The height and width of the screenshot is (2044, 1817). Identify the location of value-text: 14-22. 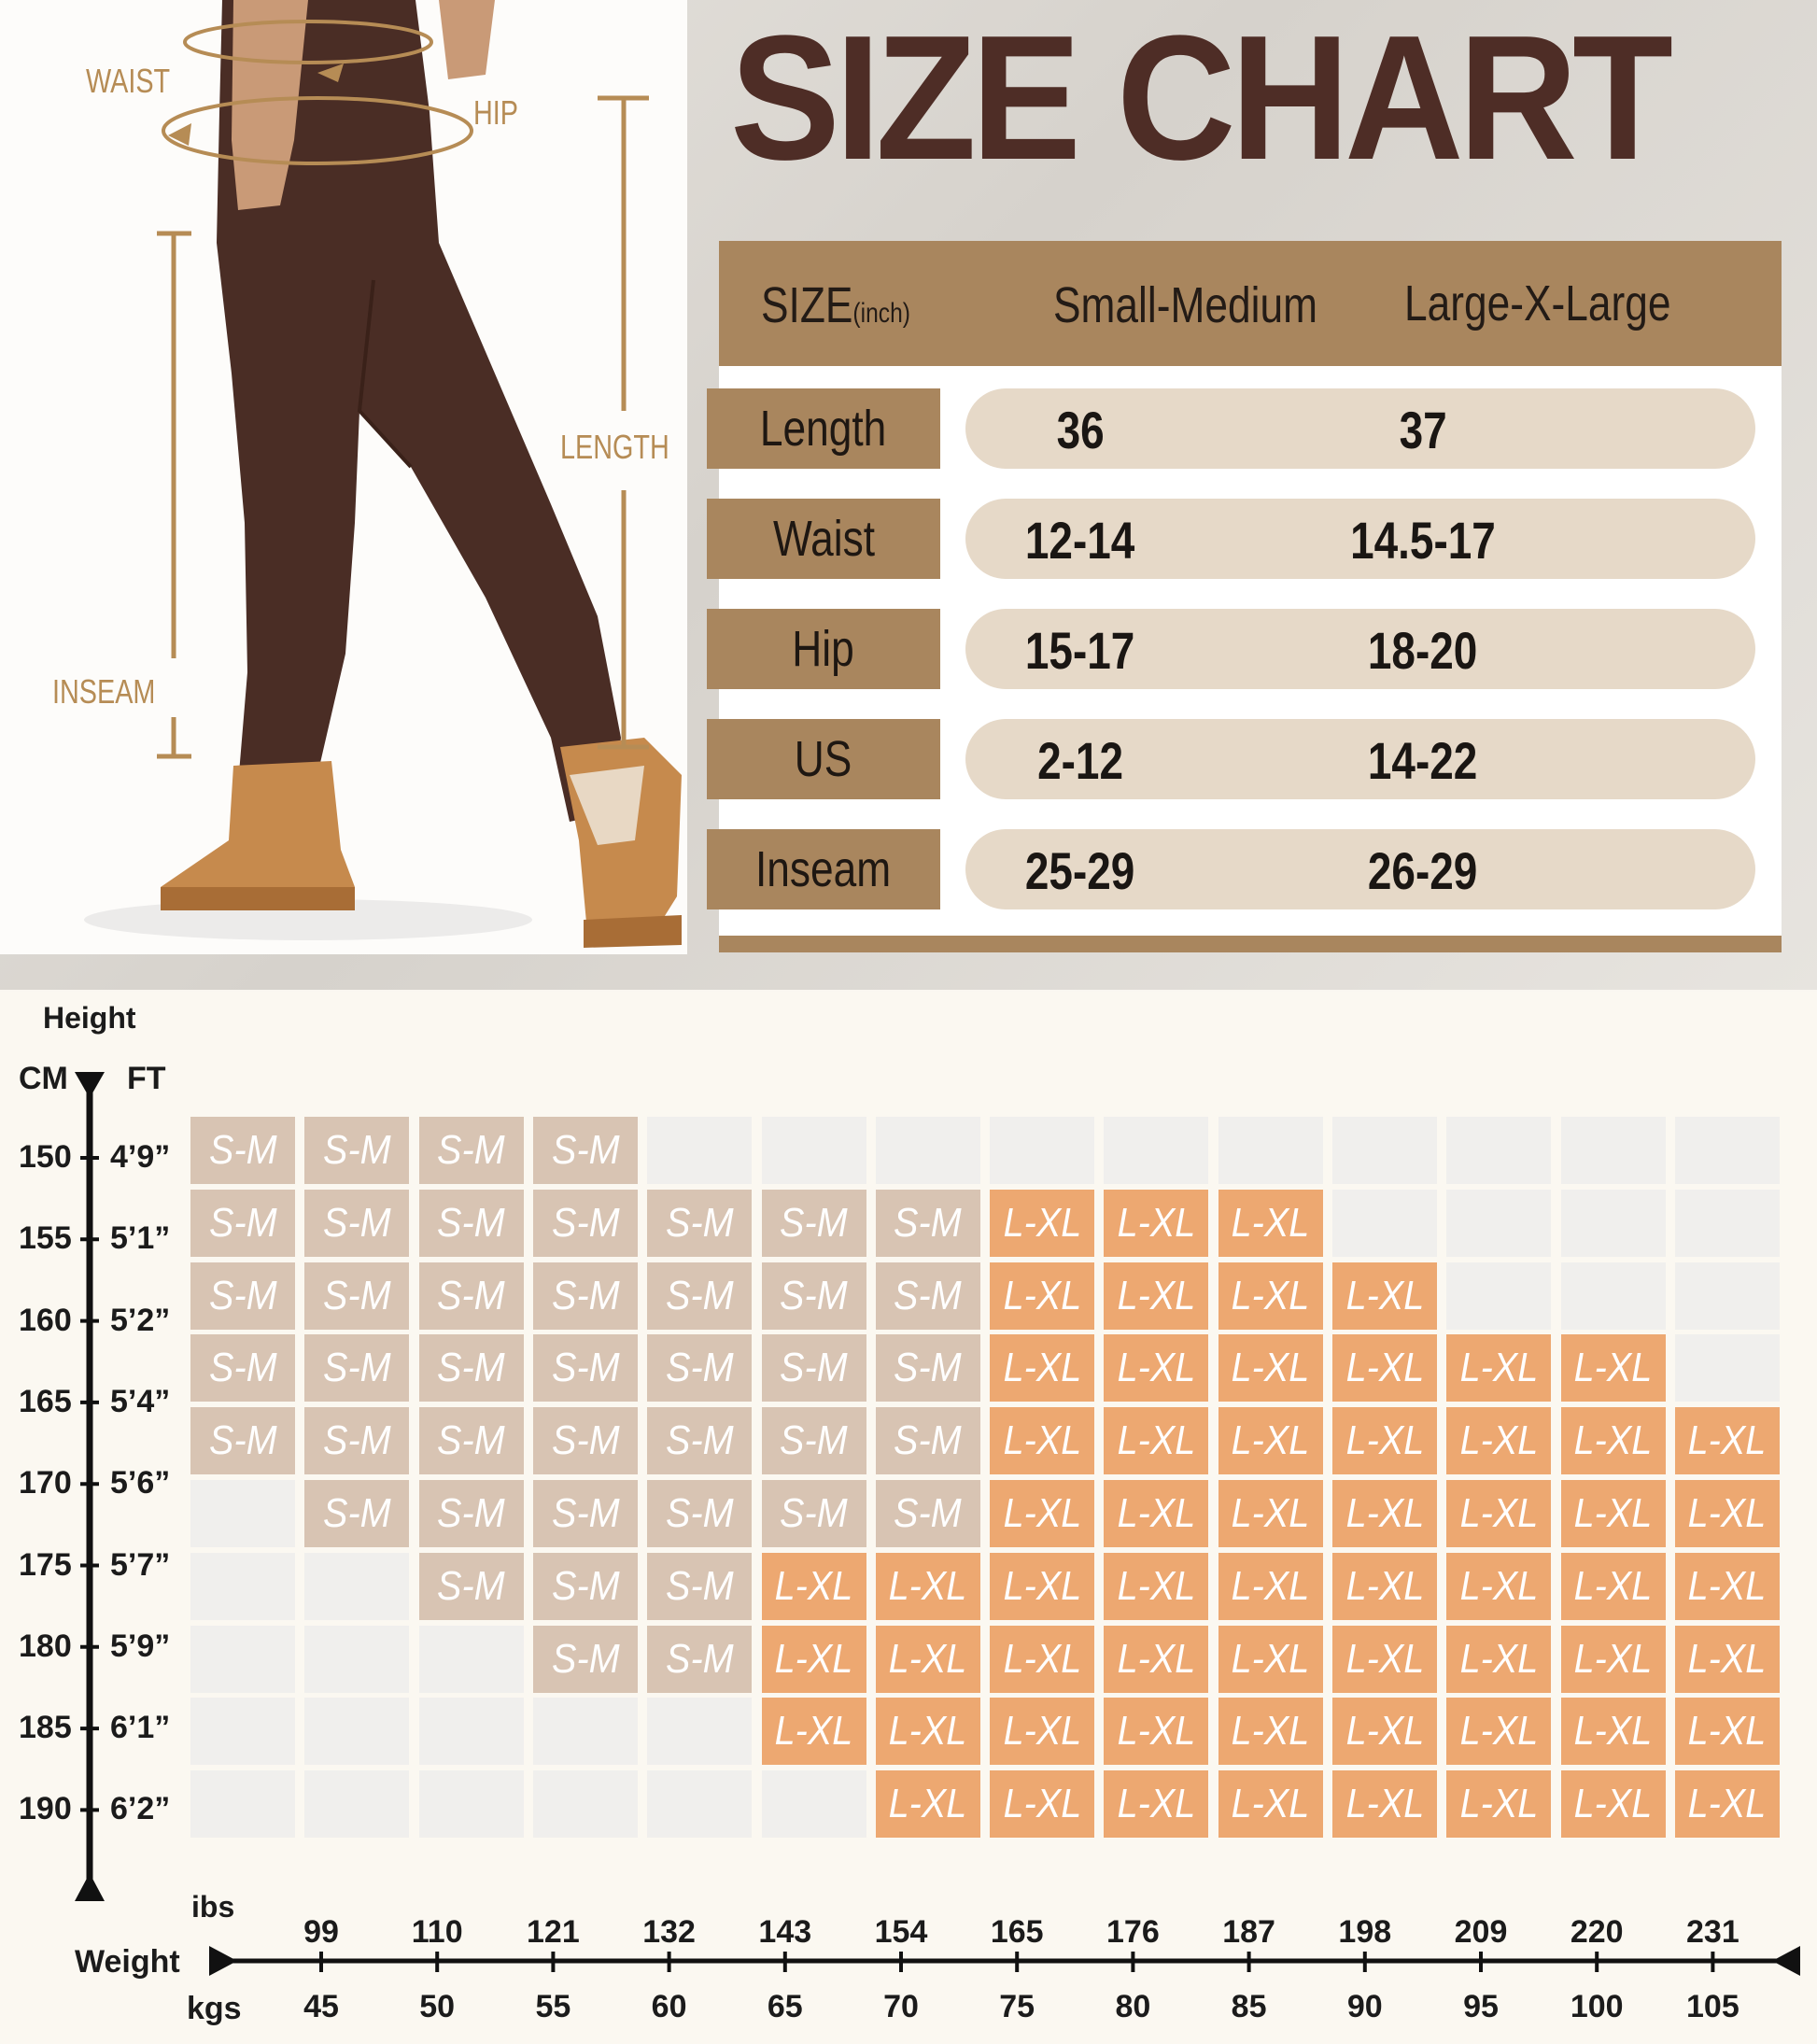
(1423, 760).